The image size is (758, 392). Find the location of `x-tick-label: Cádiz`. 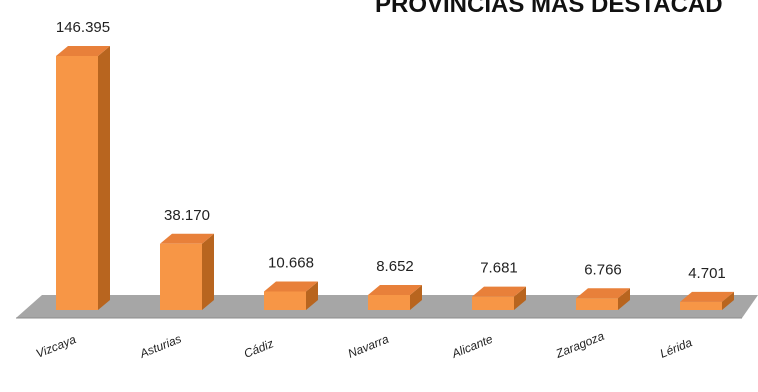

x-tick-label: Cádiz is located at coordinates (259, 348).